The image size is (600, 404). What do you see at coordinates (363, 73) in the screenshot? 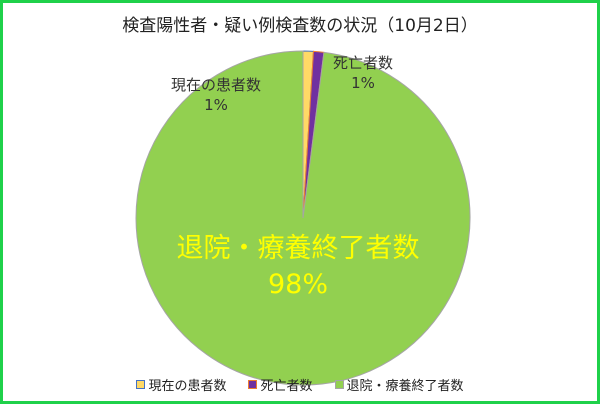
I see `data-label-deaths: 死亡者数 1%` at bounding box center [363, 73].